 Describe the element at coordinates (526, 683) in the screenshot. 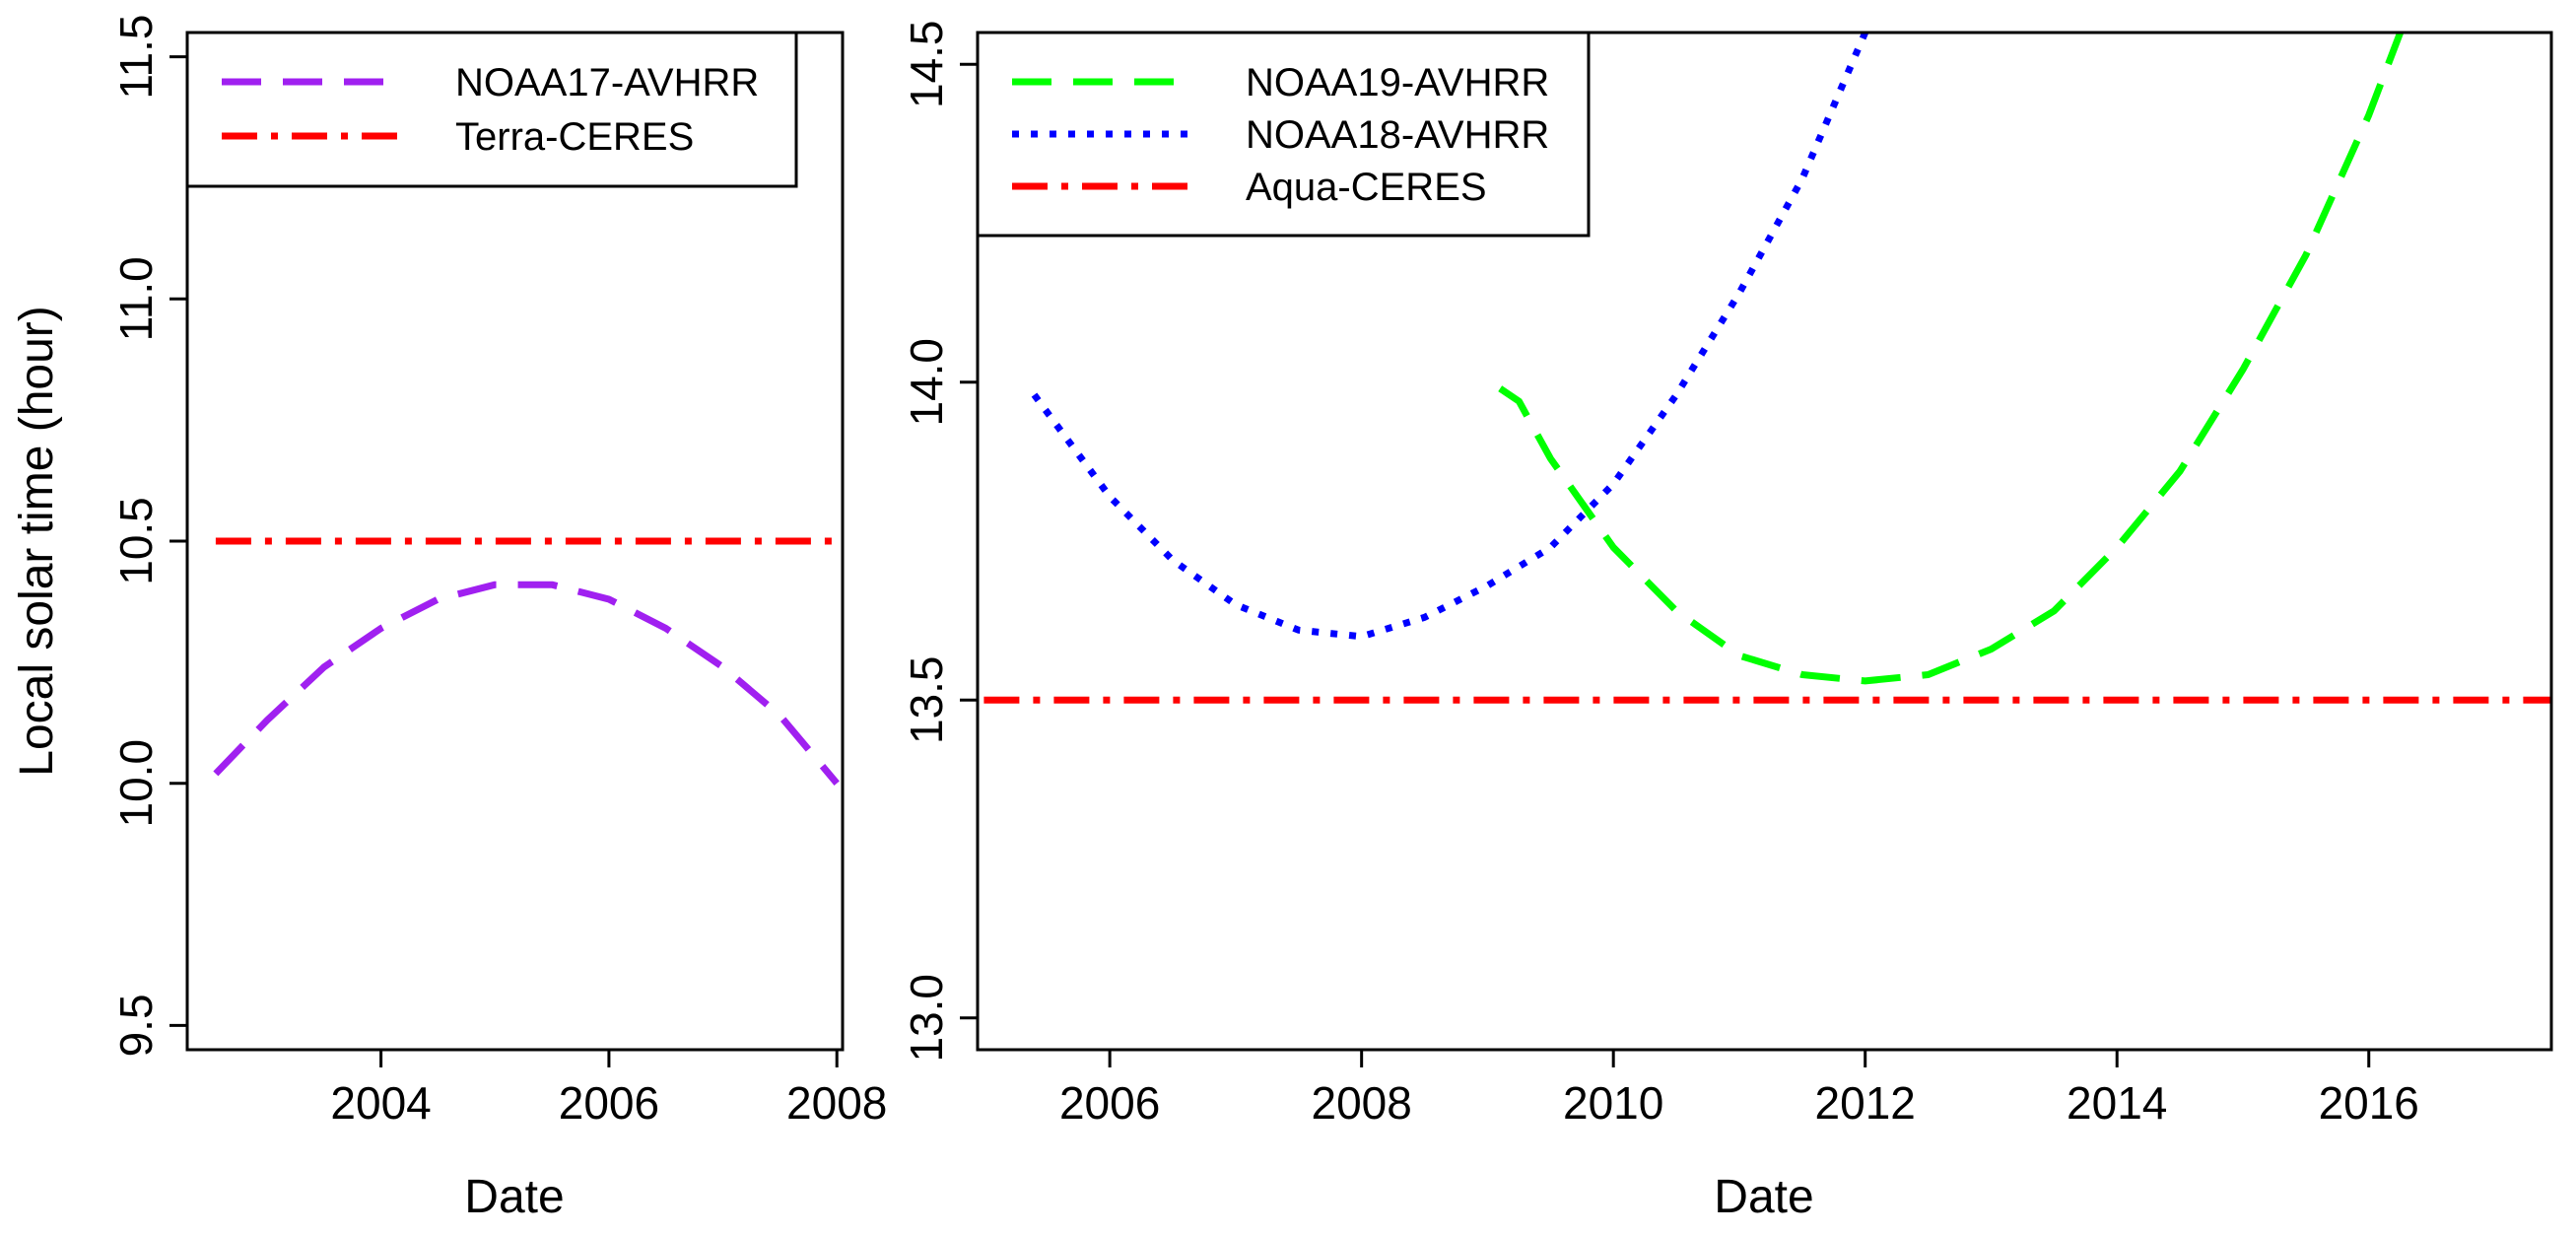

I see `series-line-noaa17-avhrr` at that location.